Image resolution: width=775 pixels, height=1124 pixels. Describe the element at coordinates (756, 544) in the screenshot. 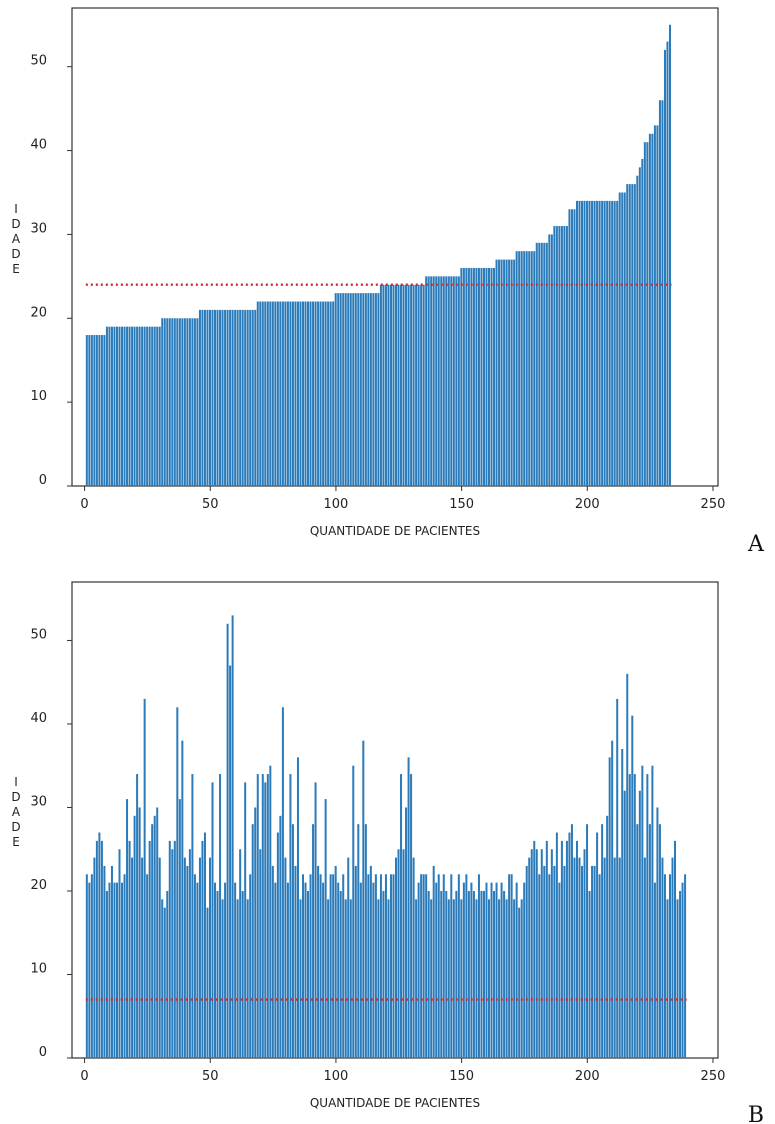

I see `panel-label: A` at that location.